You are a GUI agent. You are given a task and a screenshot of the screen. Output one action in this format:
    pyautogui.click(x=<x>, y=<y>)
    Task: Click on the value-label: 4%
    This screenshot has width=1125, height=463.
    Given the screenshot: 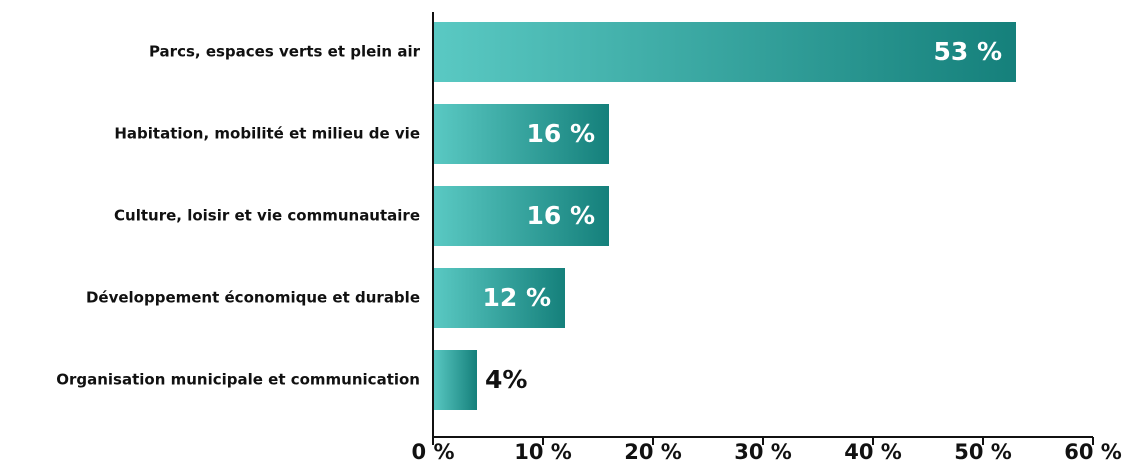 What is the action you would take?
    pyautogui.click(x=506, y=379)
    